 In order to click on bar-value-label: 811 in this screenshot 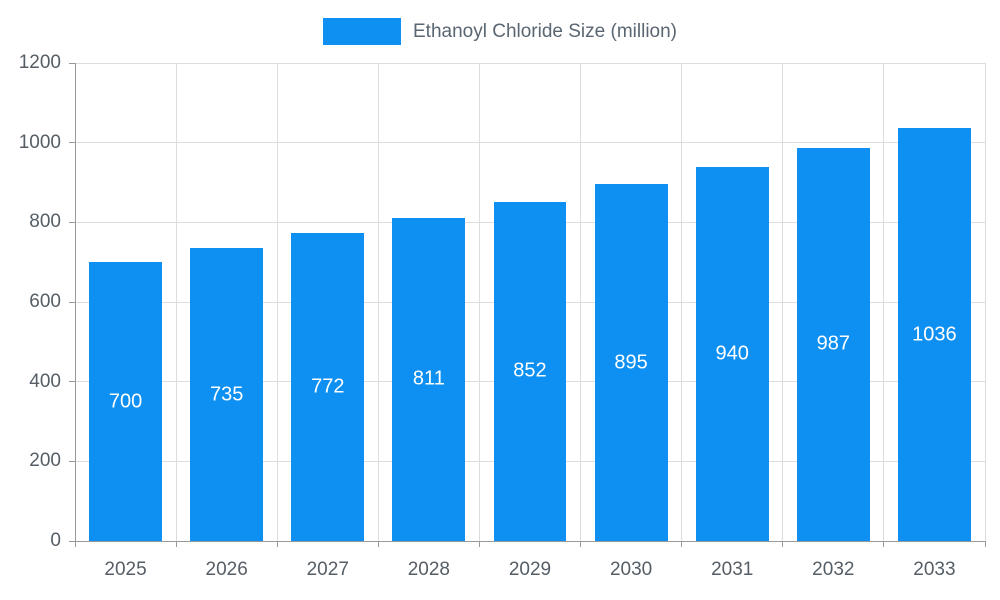, I will do `click(428, 378)`.